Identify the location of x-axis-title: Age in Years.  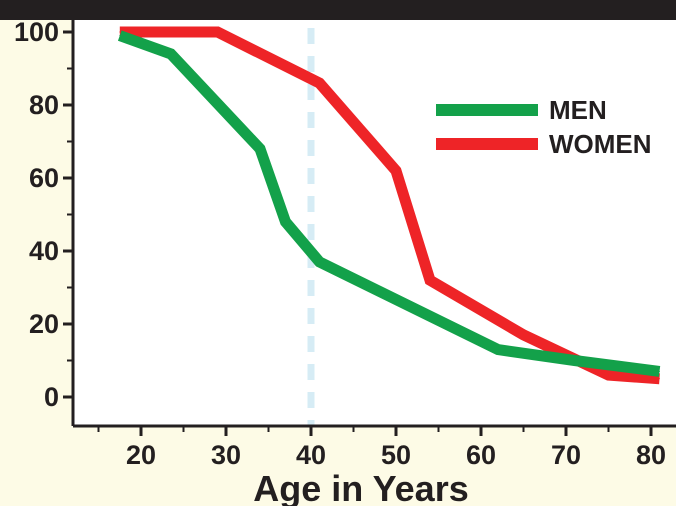
(360, 487).